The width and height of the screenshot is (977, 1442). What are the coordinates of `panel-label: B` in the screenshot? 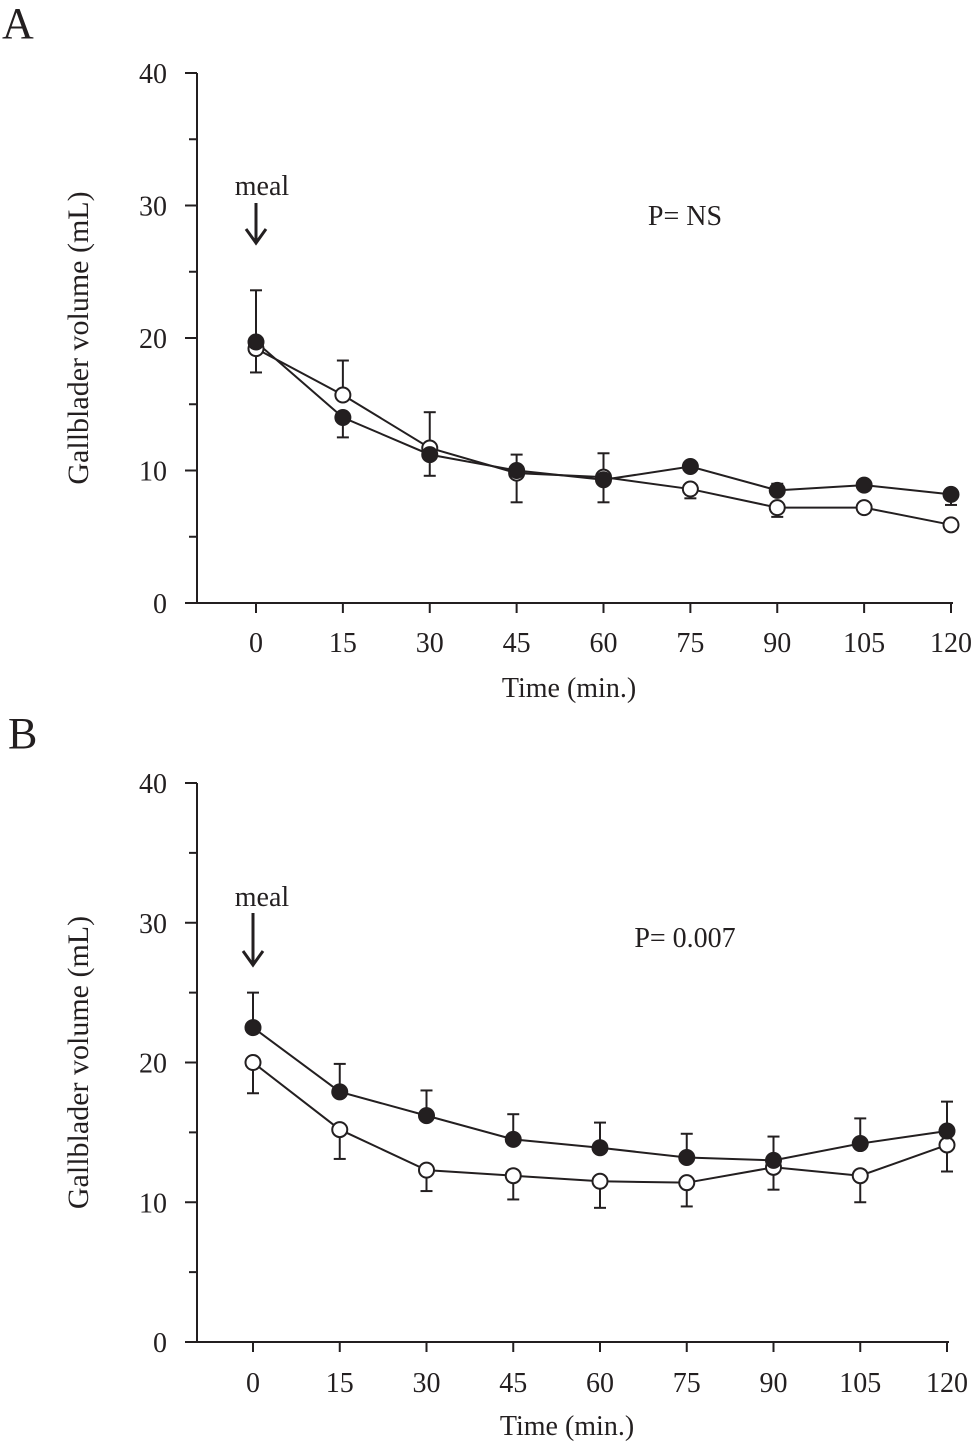 It's located at (22, 733).